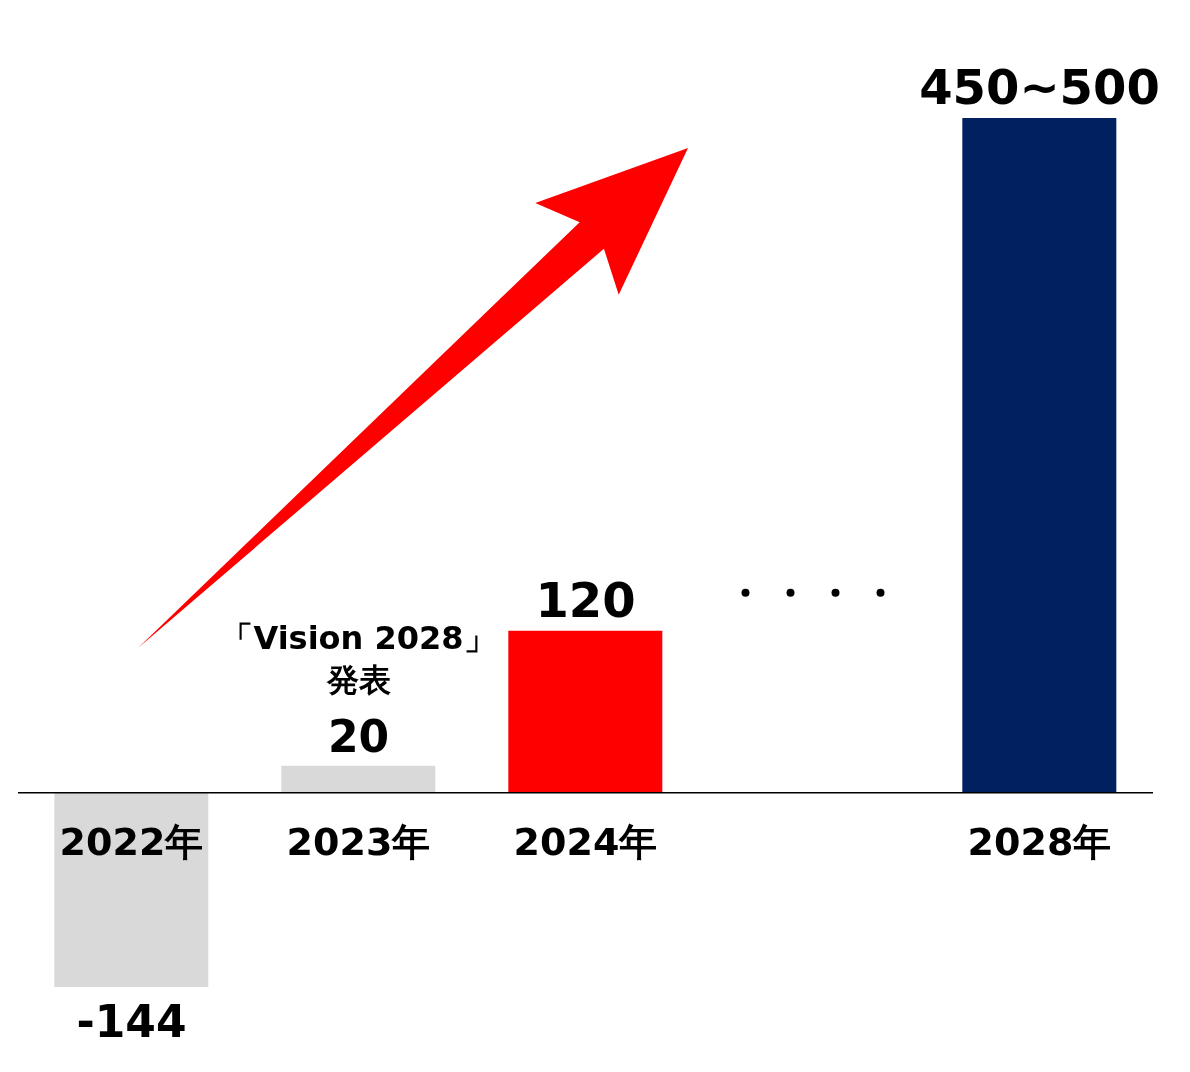 The height and width of the screenshot is (1072, 1190). Describe the element at coordinates (585, 599) in the screenshot. I see `data-label: 120` at that location.